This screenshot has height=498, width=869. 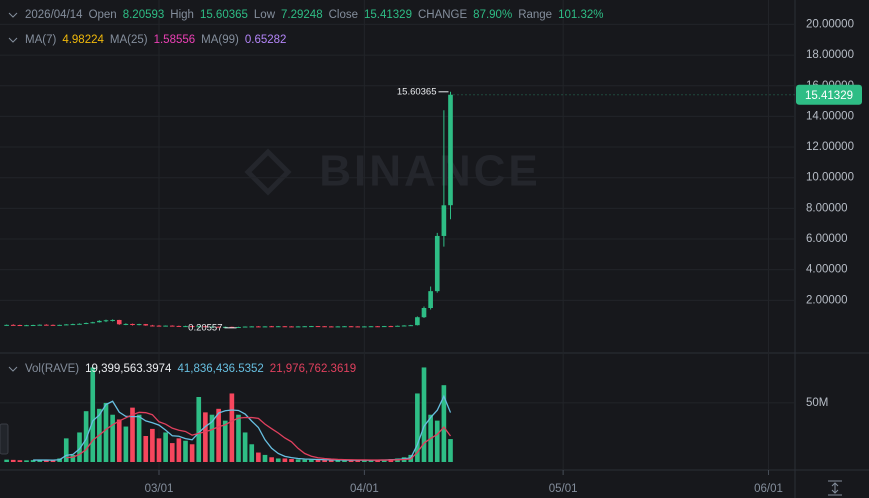 I want to click on ma-value: 4.98224, so click(x=83, y=40).